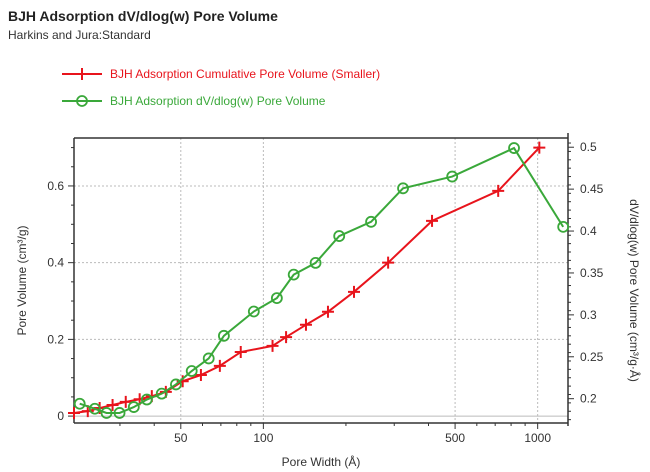 The width and height of the screenshot is (650, 472). What do you see at coordinates (55, 186) in the screenshot?
I see `y-tick-label: 0.6` at bounding box center [55, 186].